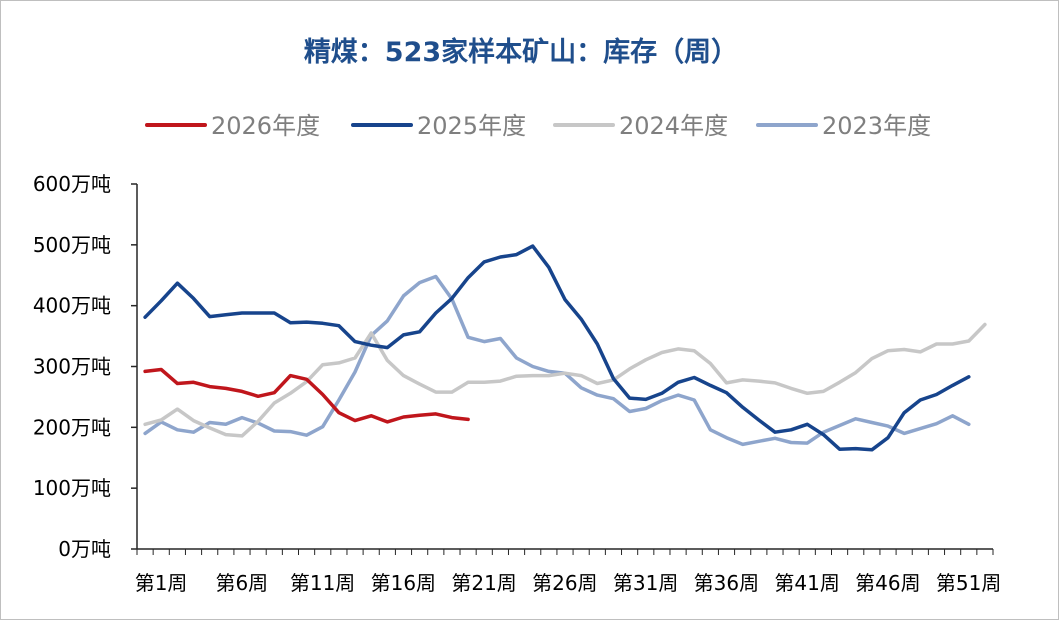 The width and height of the screenshot is (1059, 621). What do you see at coordinates (306, 395) in the screenshot?
I see `series-line-2026年度` at bounding box center [306, 395].